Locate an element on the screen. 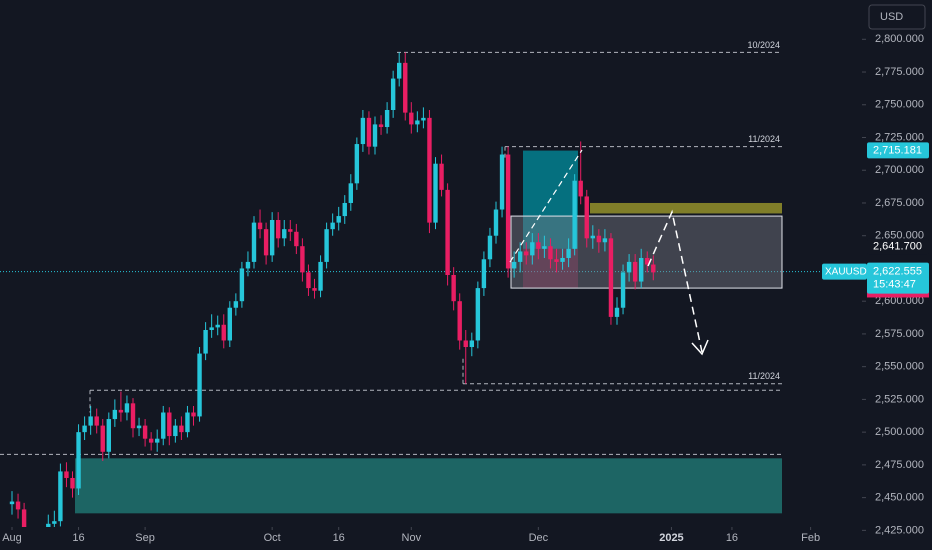 Image resolution: width=932 pixels, height=550 pixels. y-tick-label: 2,425.000 is located at coordinates (899, 530).